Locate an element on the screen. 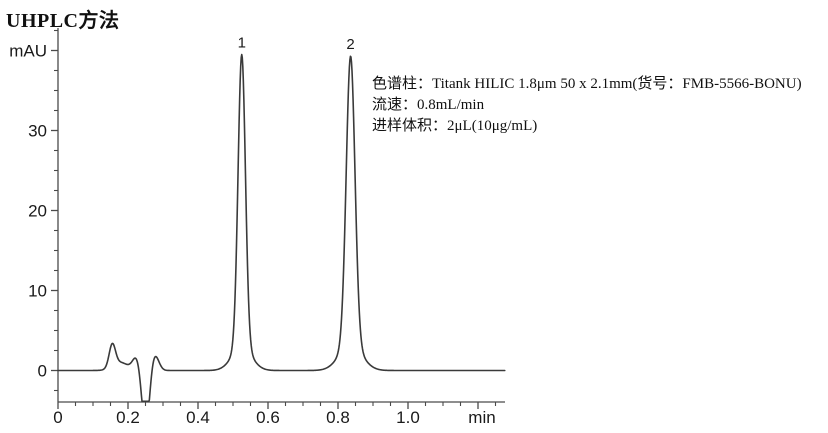 The image size is (828, 433). x-tick-label: min is located at coordinates (481, 417).